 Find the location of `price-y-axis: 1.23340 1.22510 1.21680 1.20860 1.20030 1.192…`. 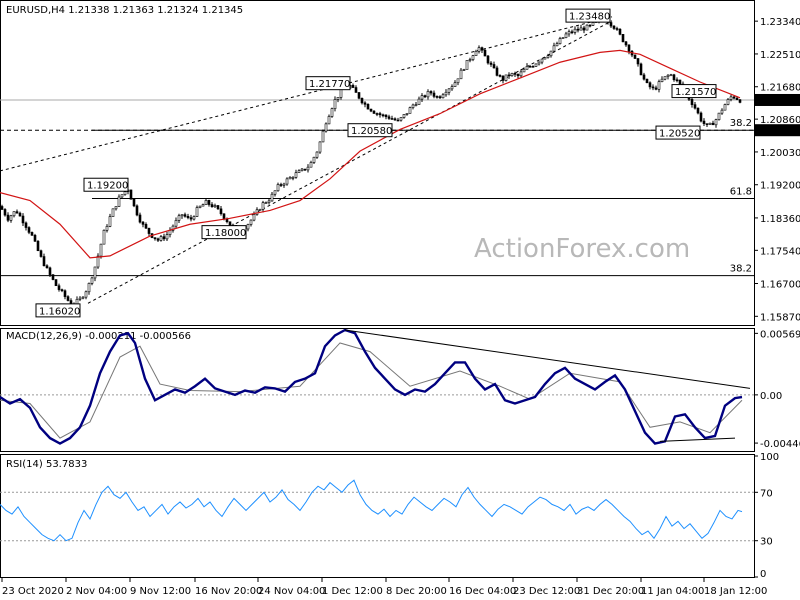

price-y-axis: 1.23340 1.22510 1.21680 1.20860 1.20030 1.192… is located at coordinates (777, 170).